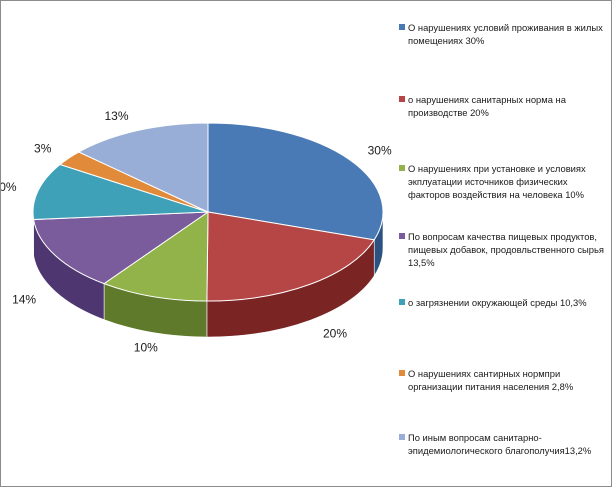 The height and width of the screenshot is (490, 614). Describe the element at coordinates (380, 150) in the screenshot. I see `data-label-1: 30%` at that location.